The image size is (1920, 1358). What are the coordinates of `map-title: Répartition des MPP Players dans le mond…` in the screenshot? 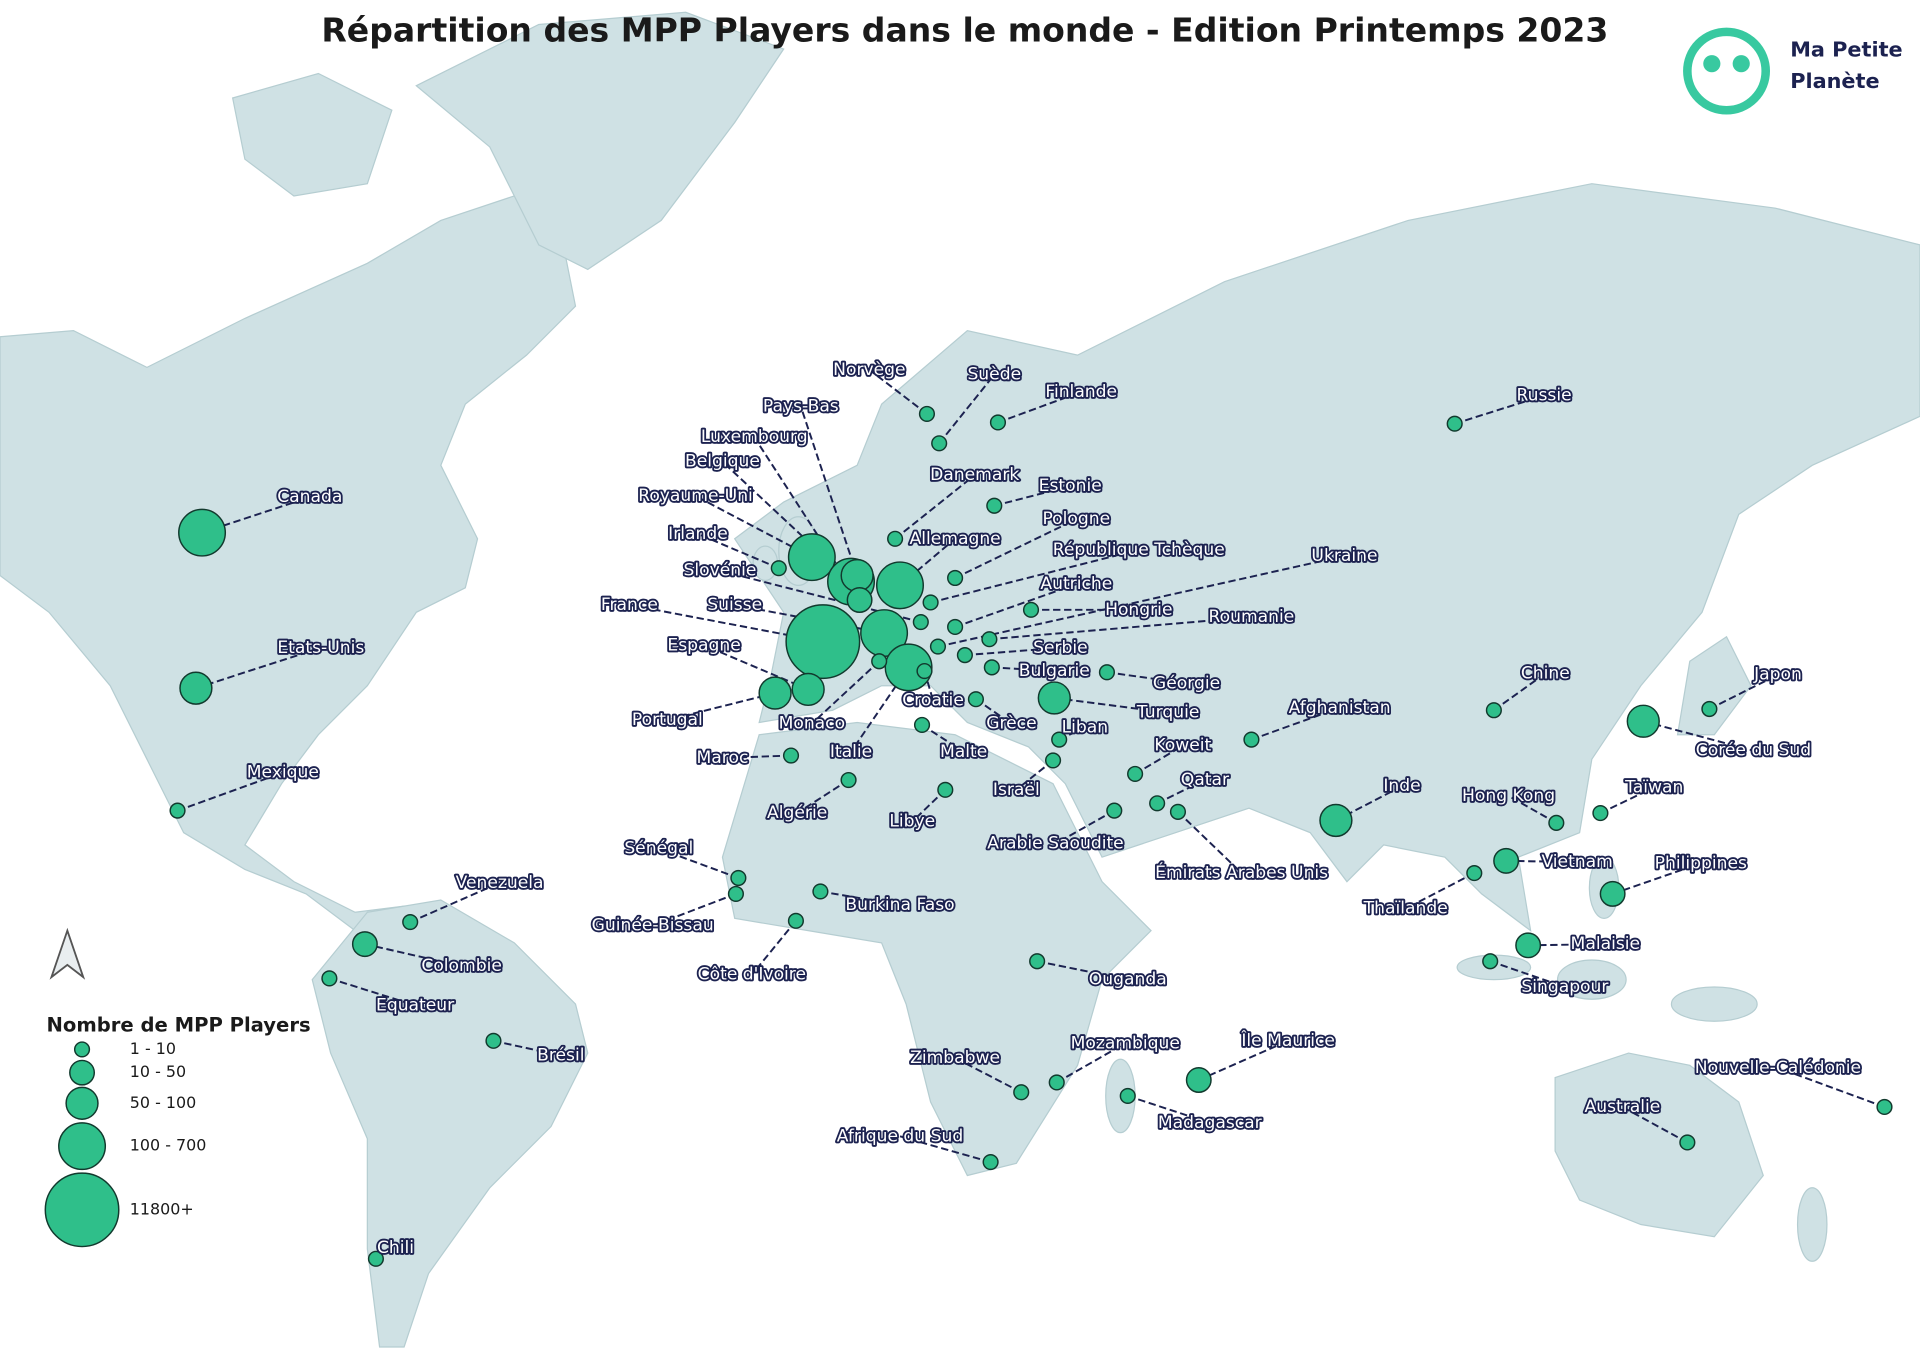 It's located at (964, 29).